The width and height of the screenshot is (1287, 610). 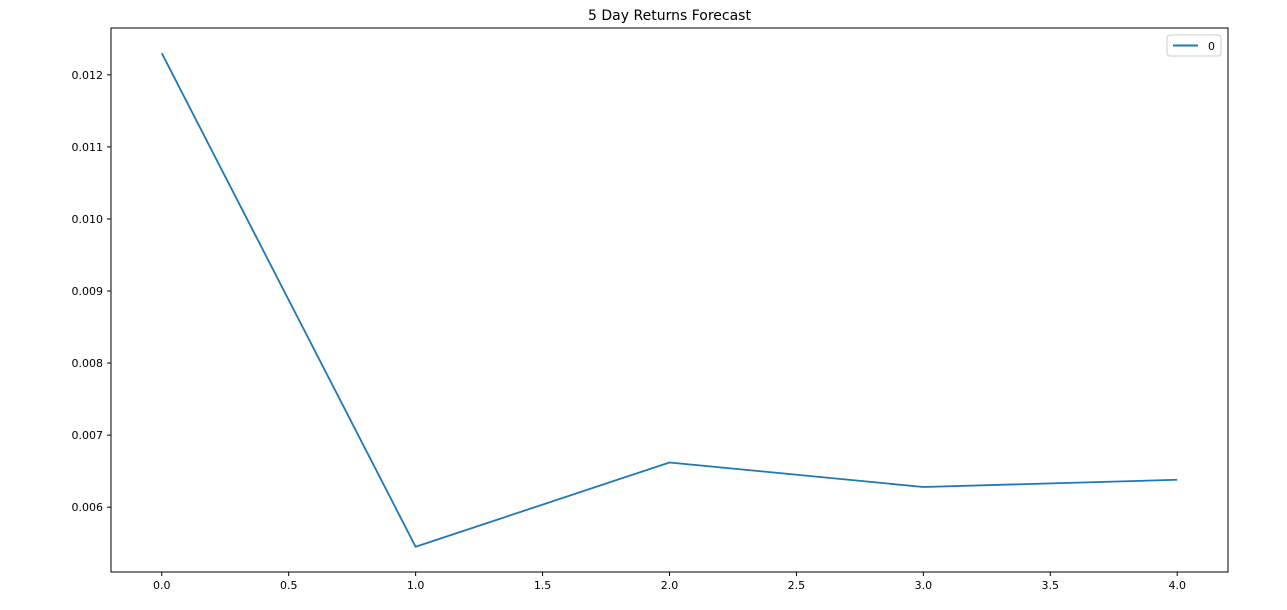 I want to click on x-tick-label: 1.0, so click(x=416, y=585).